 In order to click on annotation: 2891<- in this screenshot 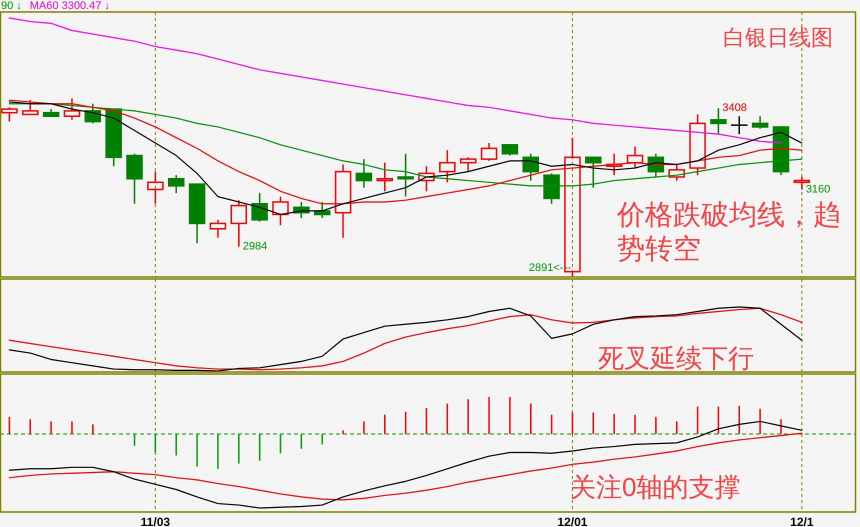, I will do `click(546, 268)`.